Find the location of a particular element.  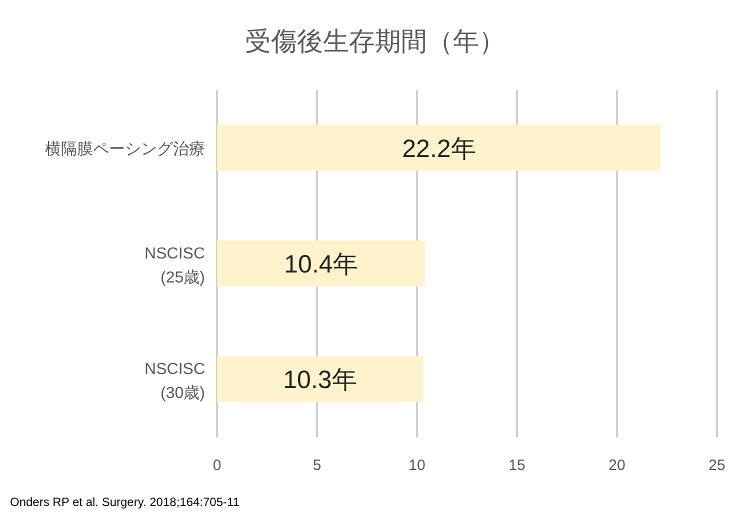

y-tick-label: 横隔膜ペーシング治療 is located at coordinates (125, 149).